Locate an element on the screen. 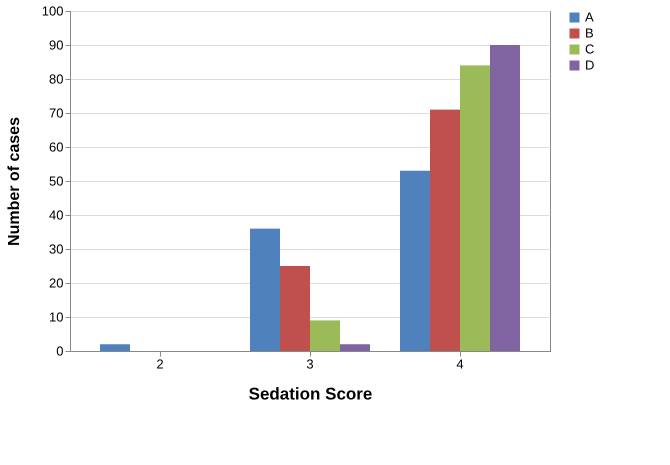 This screenshot has height=465, width=670. y-tick-label: 40 is located at coordinates (56, 215).